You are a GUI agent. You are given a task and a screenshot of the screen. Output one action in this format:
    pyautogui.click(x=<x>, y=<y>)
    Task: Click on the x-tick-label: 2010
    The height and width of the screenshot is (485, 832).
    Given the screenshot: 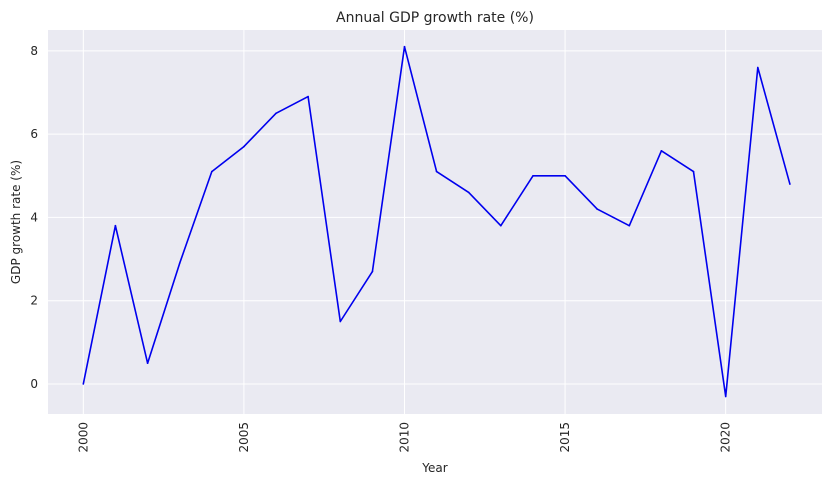 What is the action you would take?
    pyautogui.click(x=404, y=437)
    